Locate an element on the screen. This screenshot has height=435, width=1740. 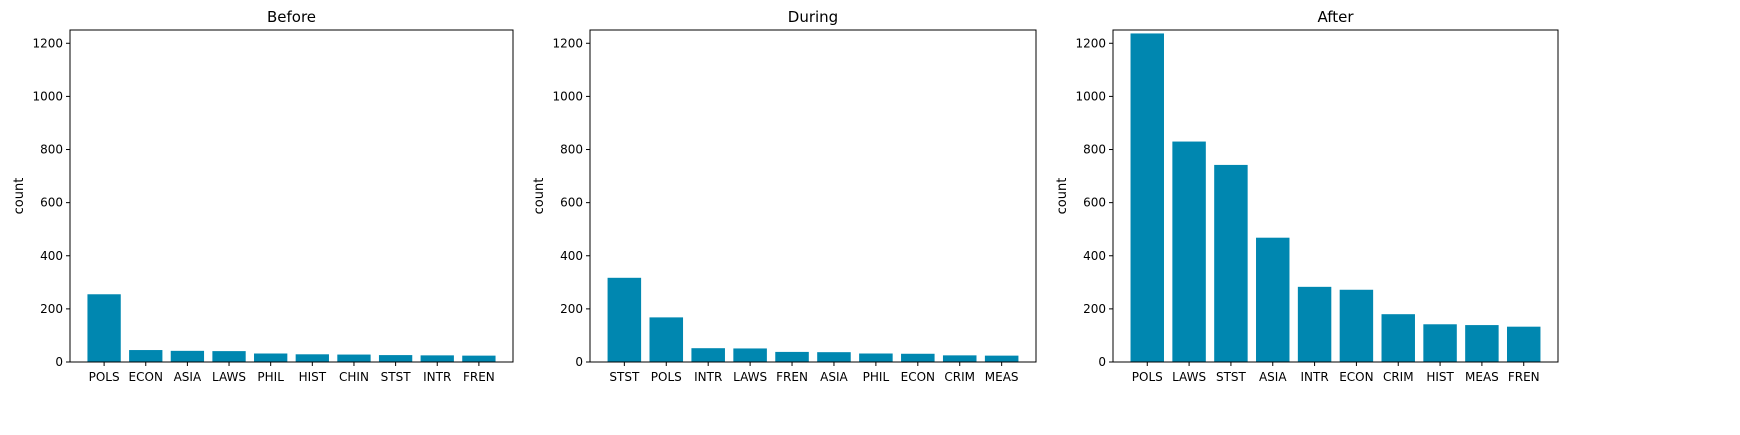
bar-chin is located at coordinates (354, 358).